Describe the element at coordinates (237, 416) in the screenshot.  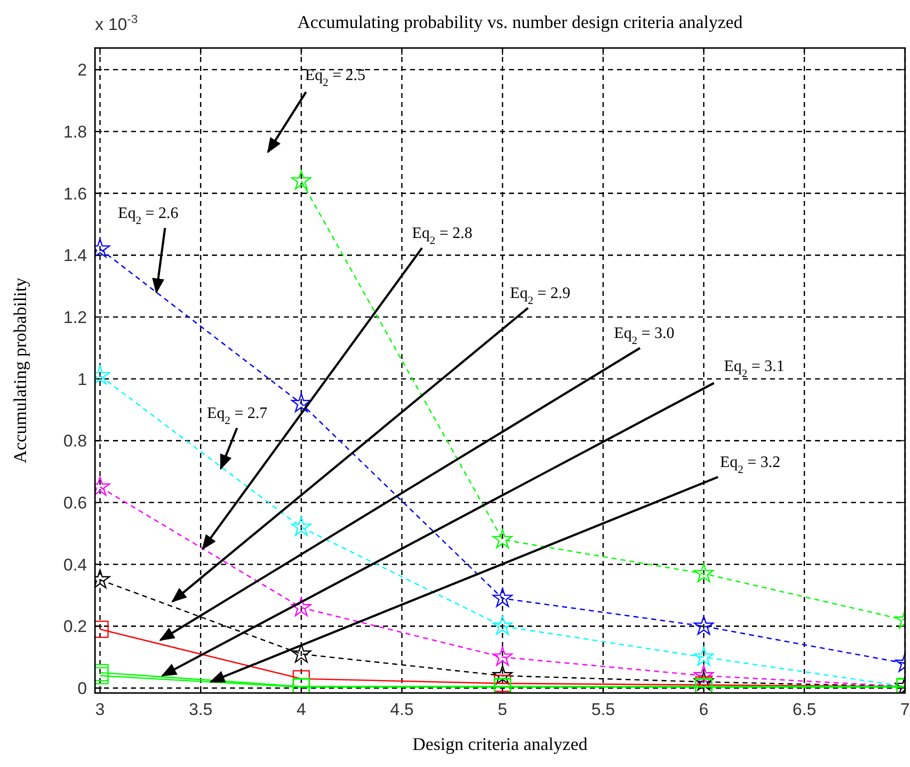
I see `annotation: Eq$_{2}$ = 2.7` at that location.